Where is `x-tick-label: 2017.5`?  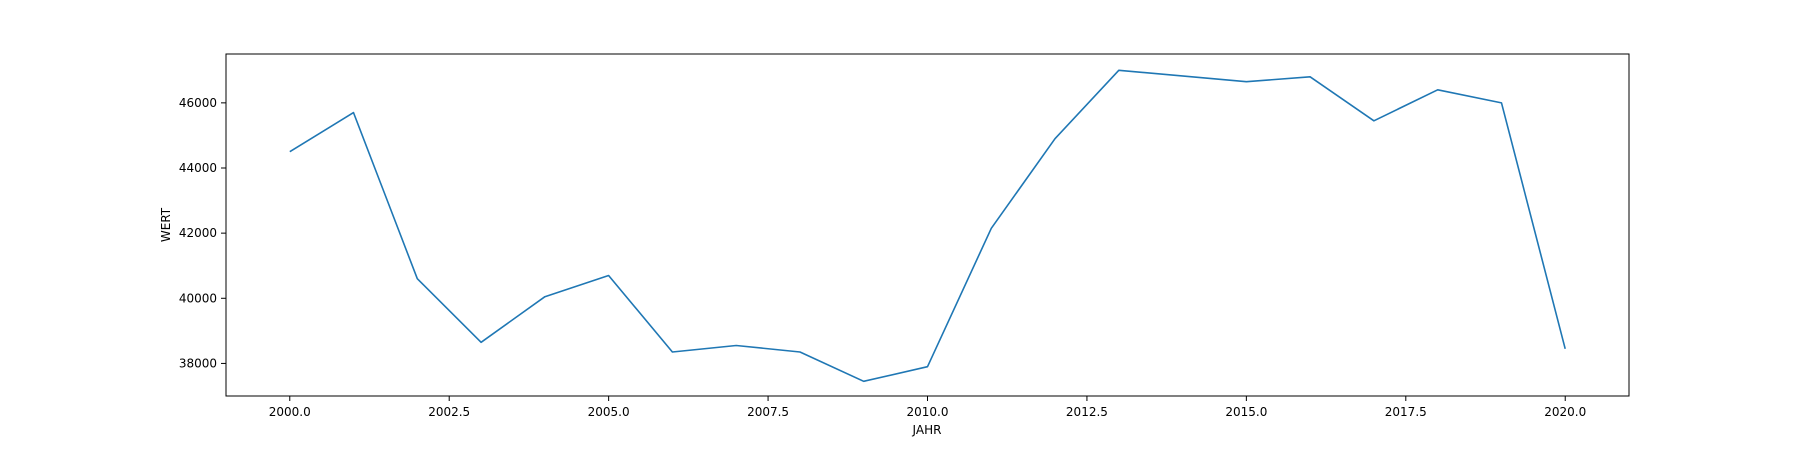
x-tick-label: 2017.5 is located at coordinates (1406, 412).